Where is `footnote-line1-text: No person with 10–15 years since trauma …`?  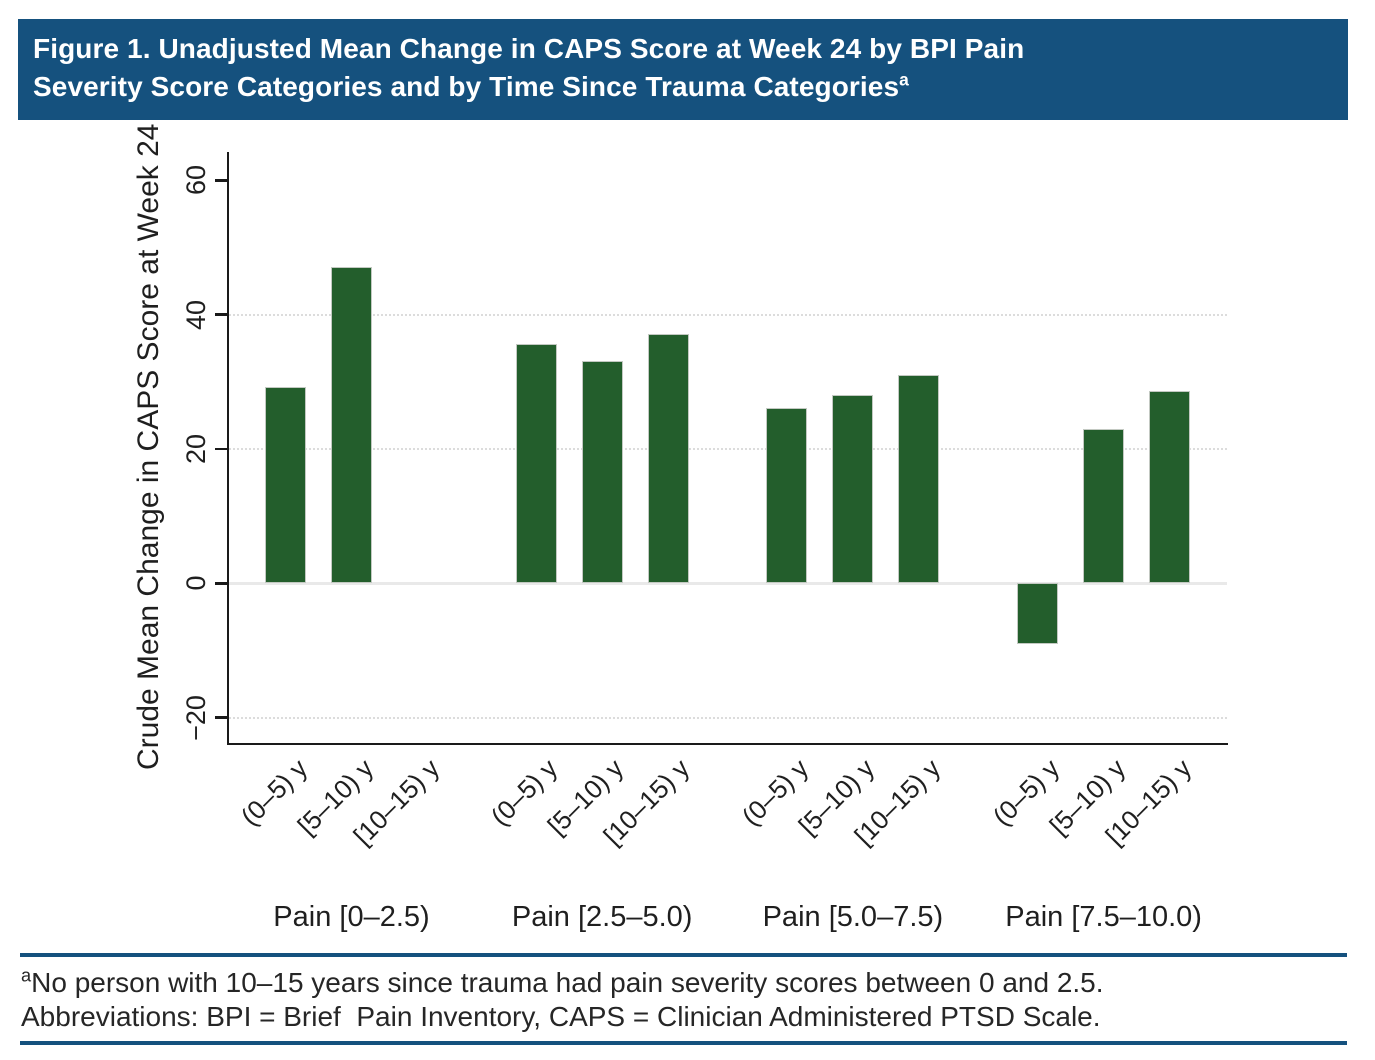
footnote-line1-text: No person with 10–15 years since trauma … is located at coordinates (567, 982).